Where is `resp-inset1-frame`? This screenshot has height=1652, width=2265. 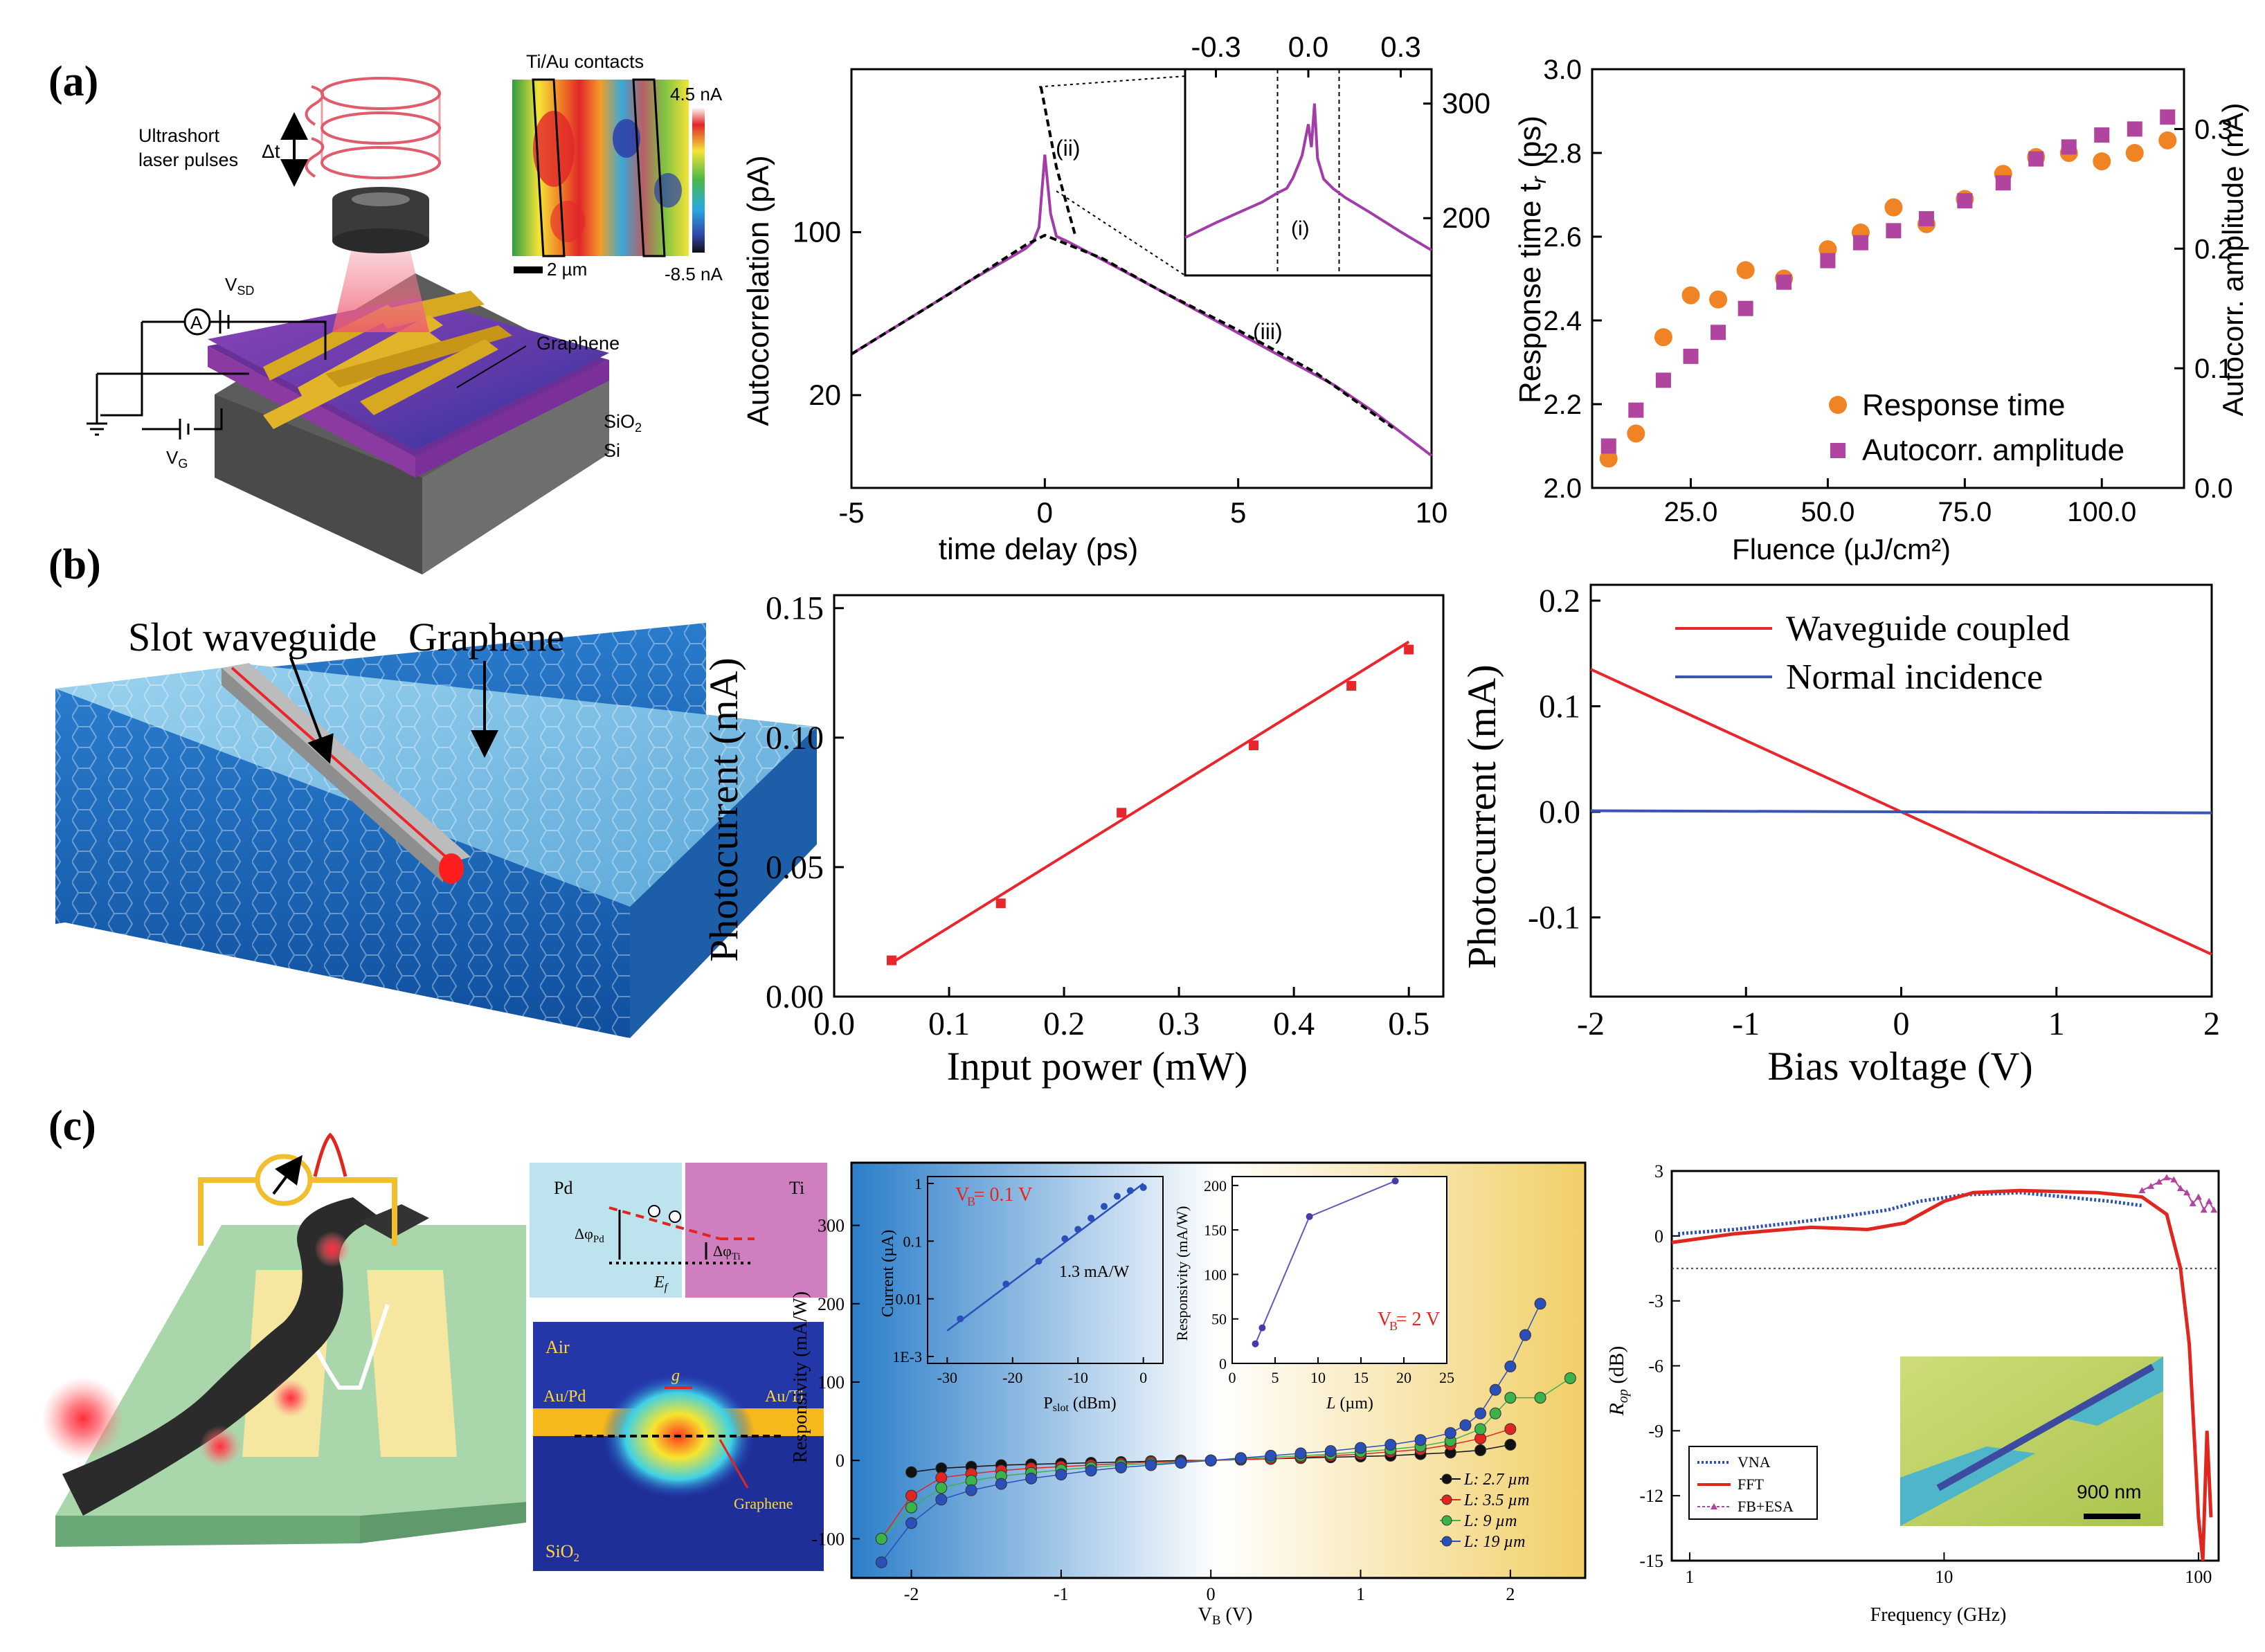 resp-inset1-frame is located at coordinates (1045, 1270).